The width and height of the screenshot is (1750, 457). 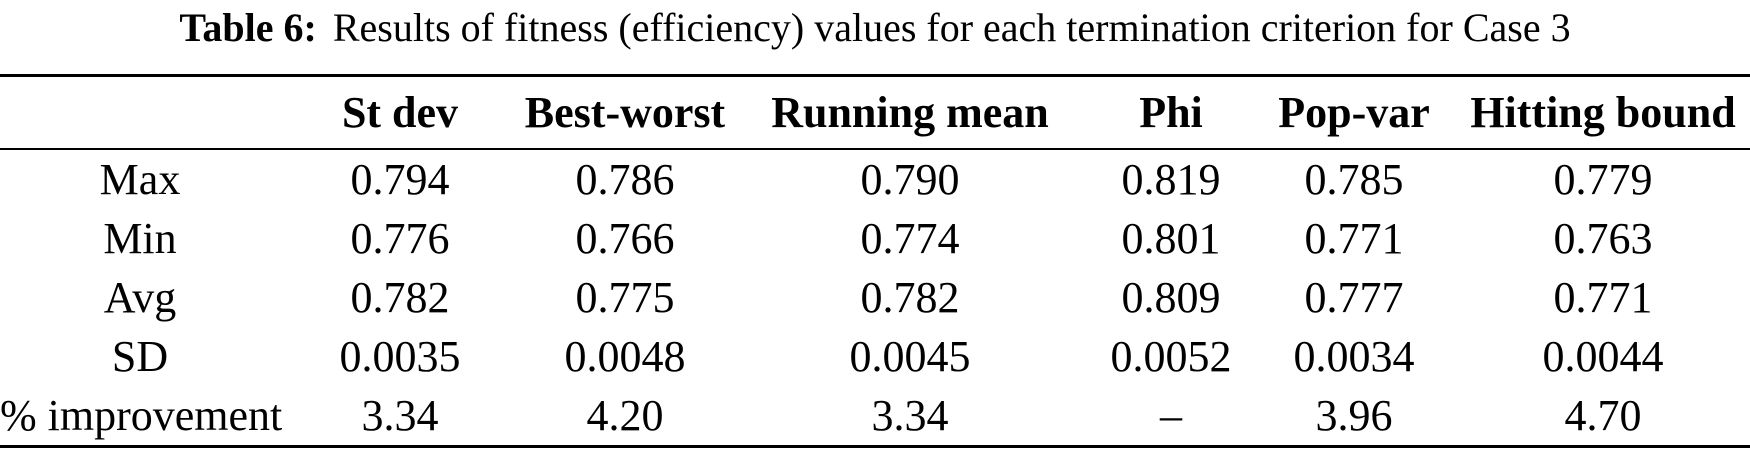 I want to click on table-caption-number: Table 6:, so click(x=248, y=27).